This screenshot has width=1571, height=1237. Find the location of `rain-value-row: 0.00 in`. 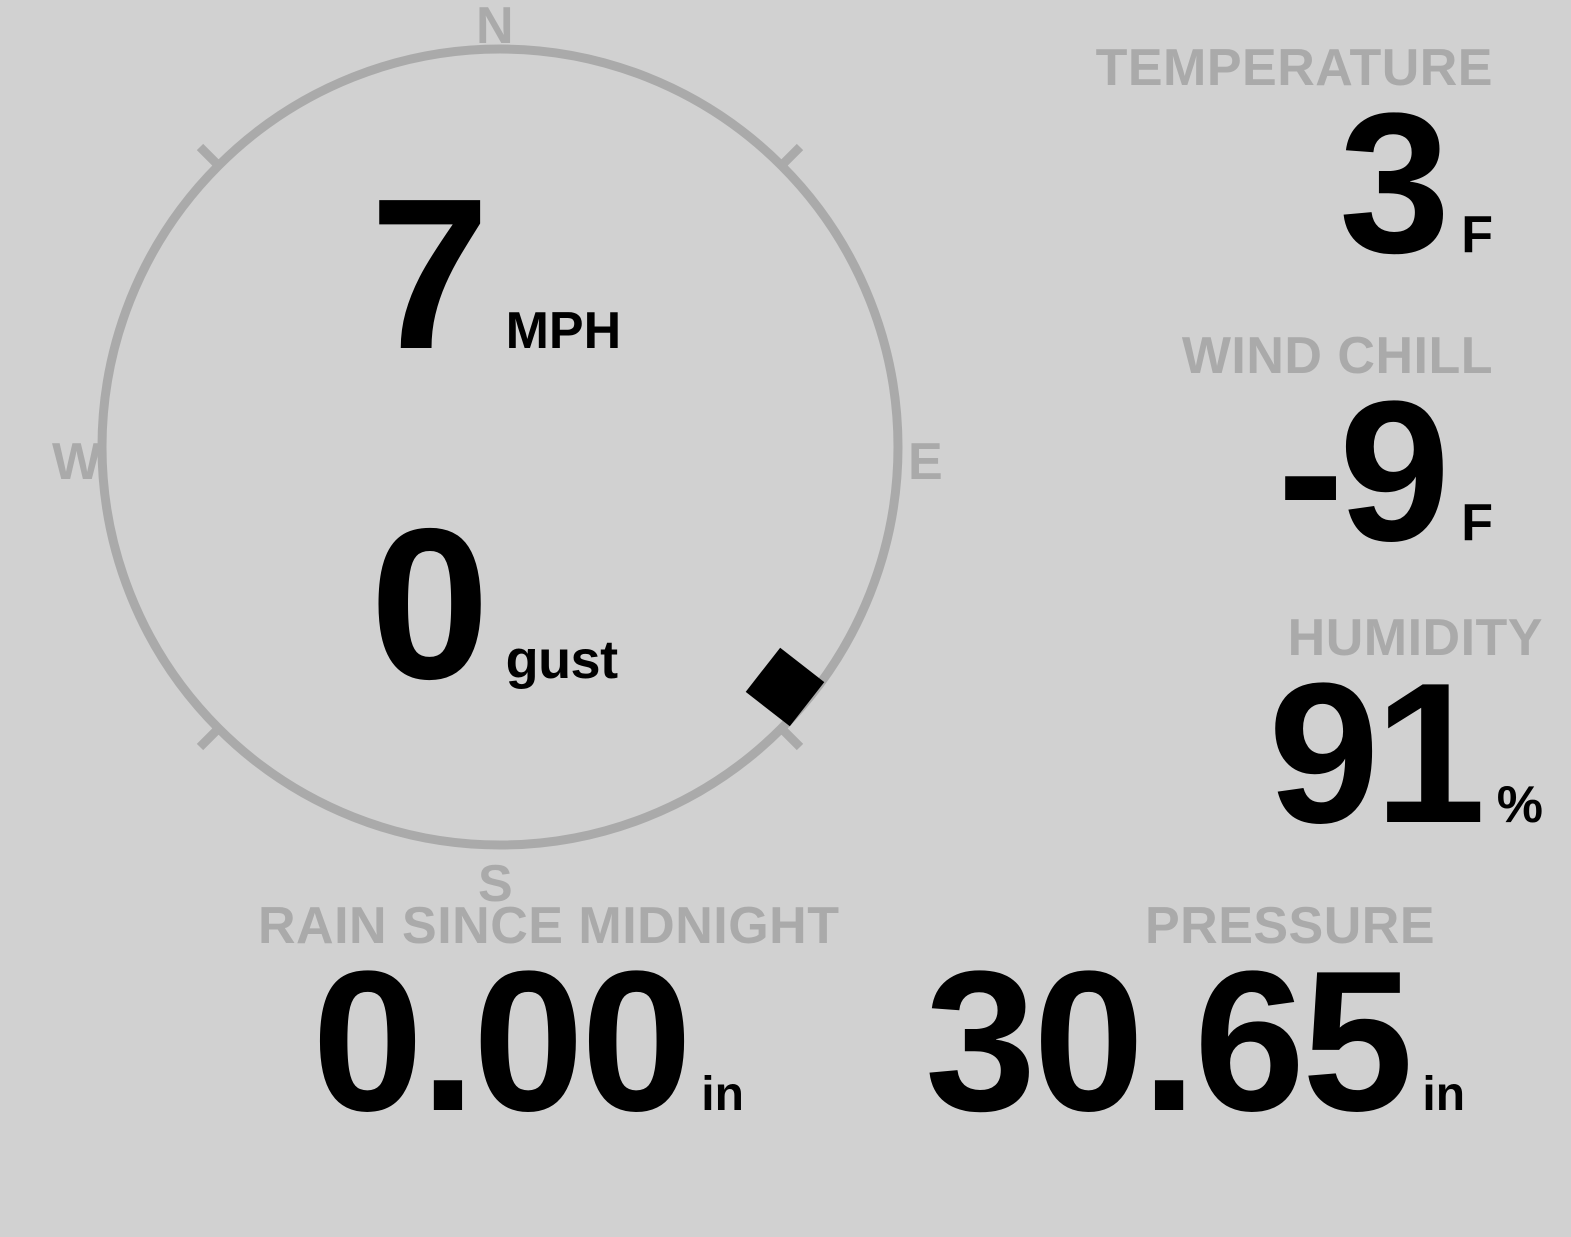

rain-value-row: 0.00 in is located at coordinates (528, 1041).